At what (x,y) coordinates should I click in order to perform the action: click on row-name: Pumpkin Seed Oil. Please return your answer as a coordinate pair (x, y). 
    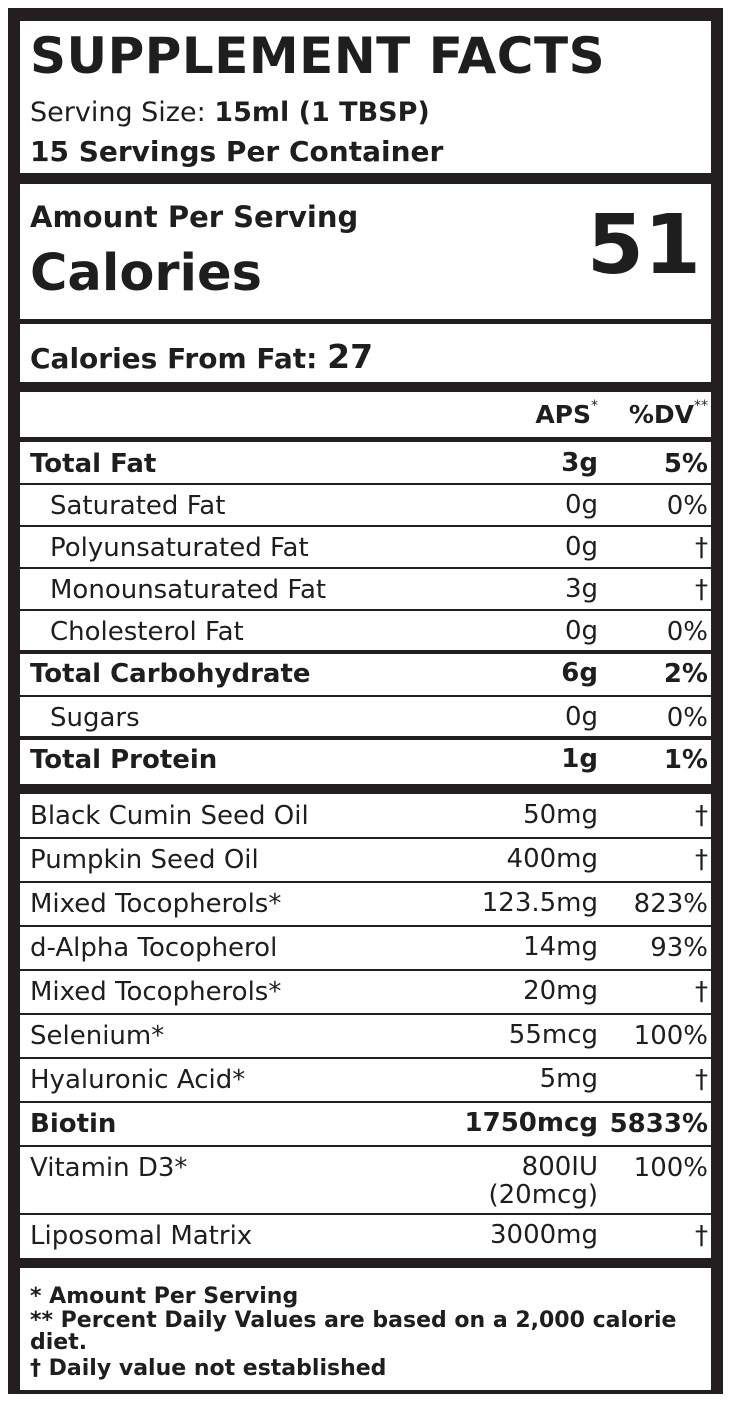
    Looking at the image, I should click on (144, 860).